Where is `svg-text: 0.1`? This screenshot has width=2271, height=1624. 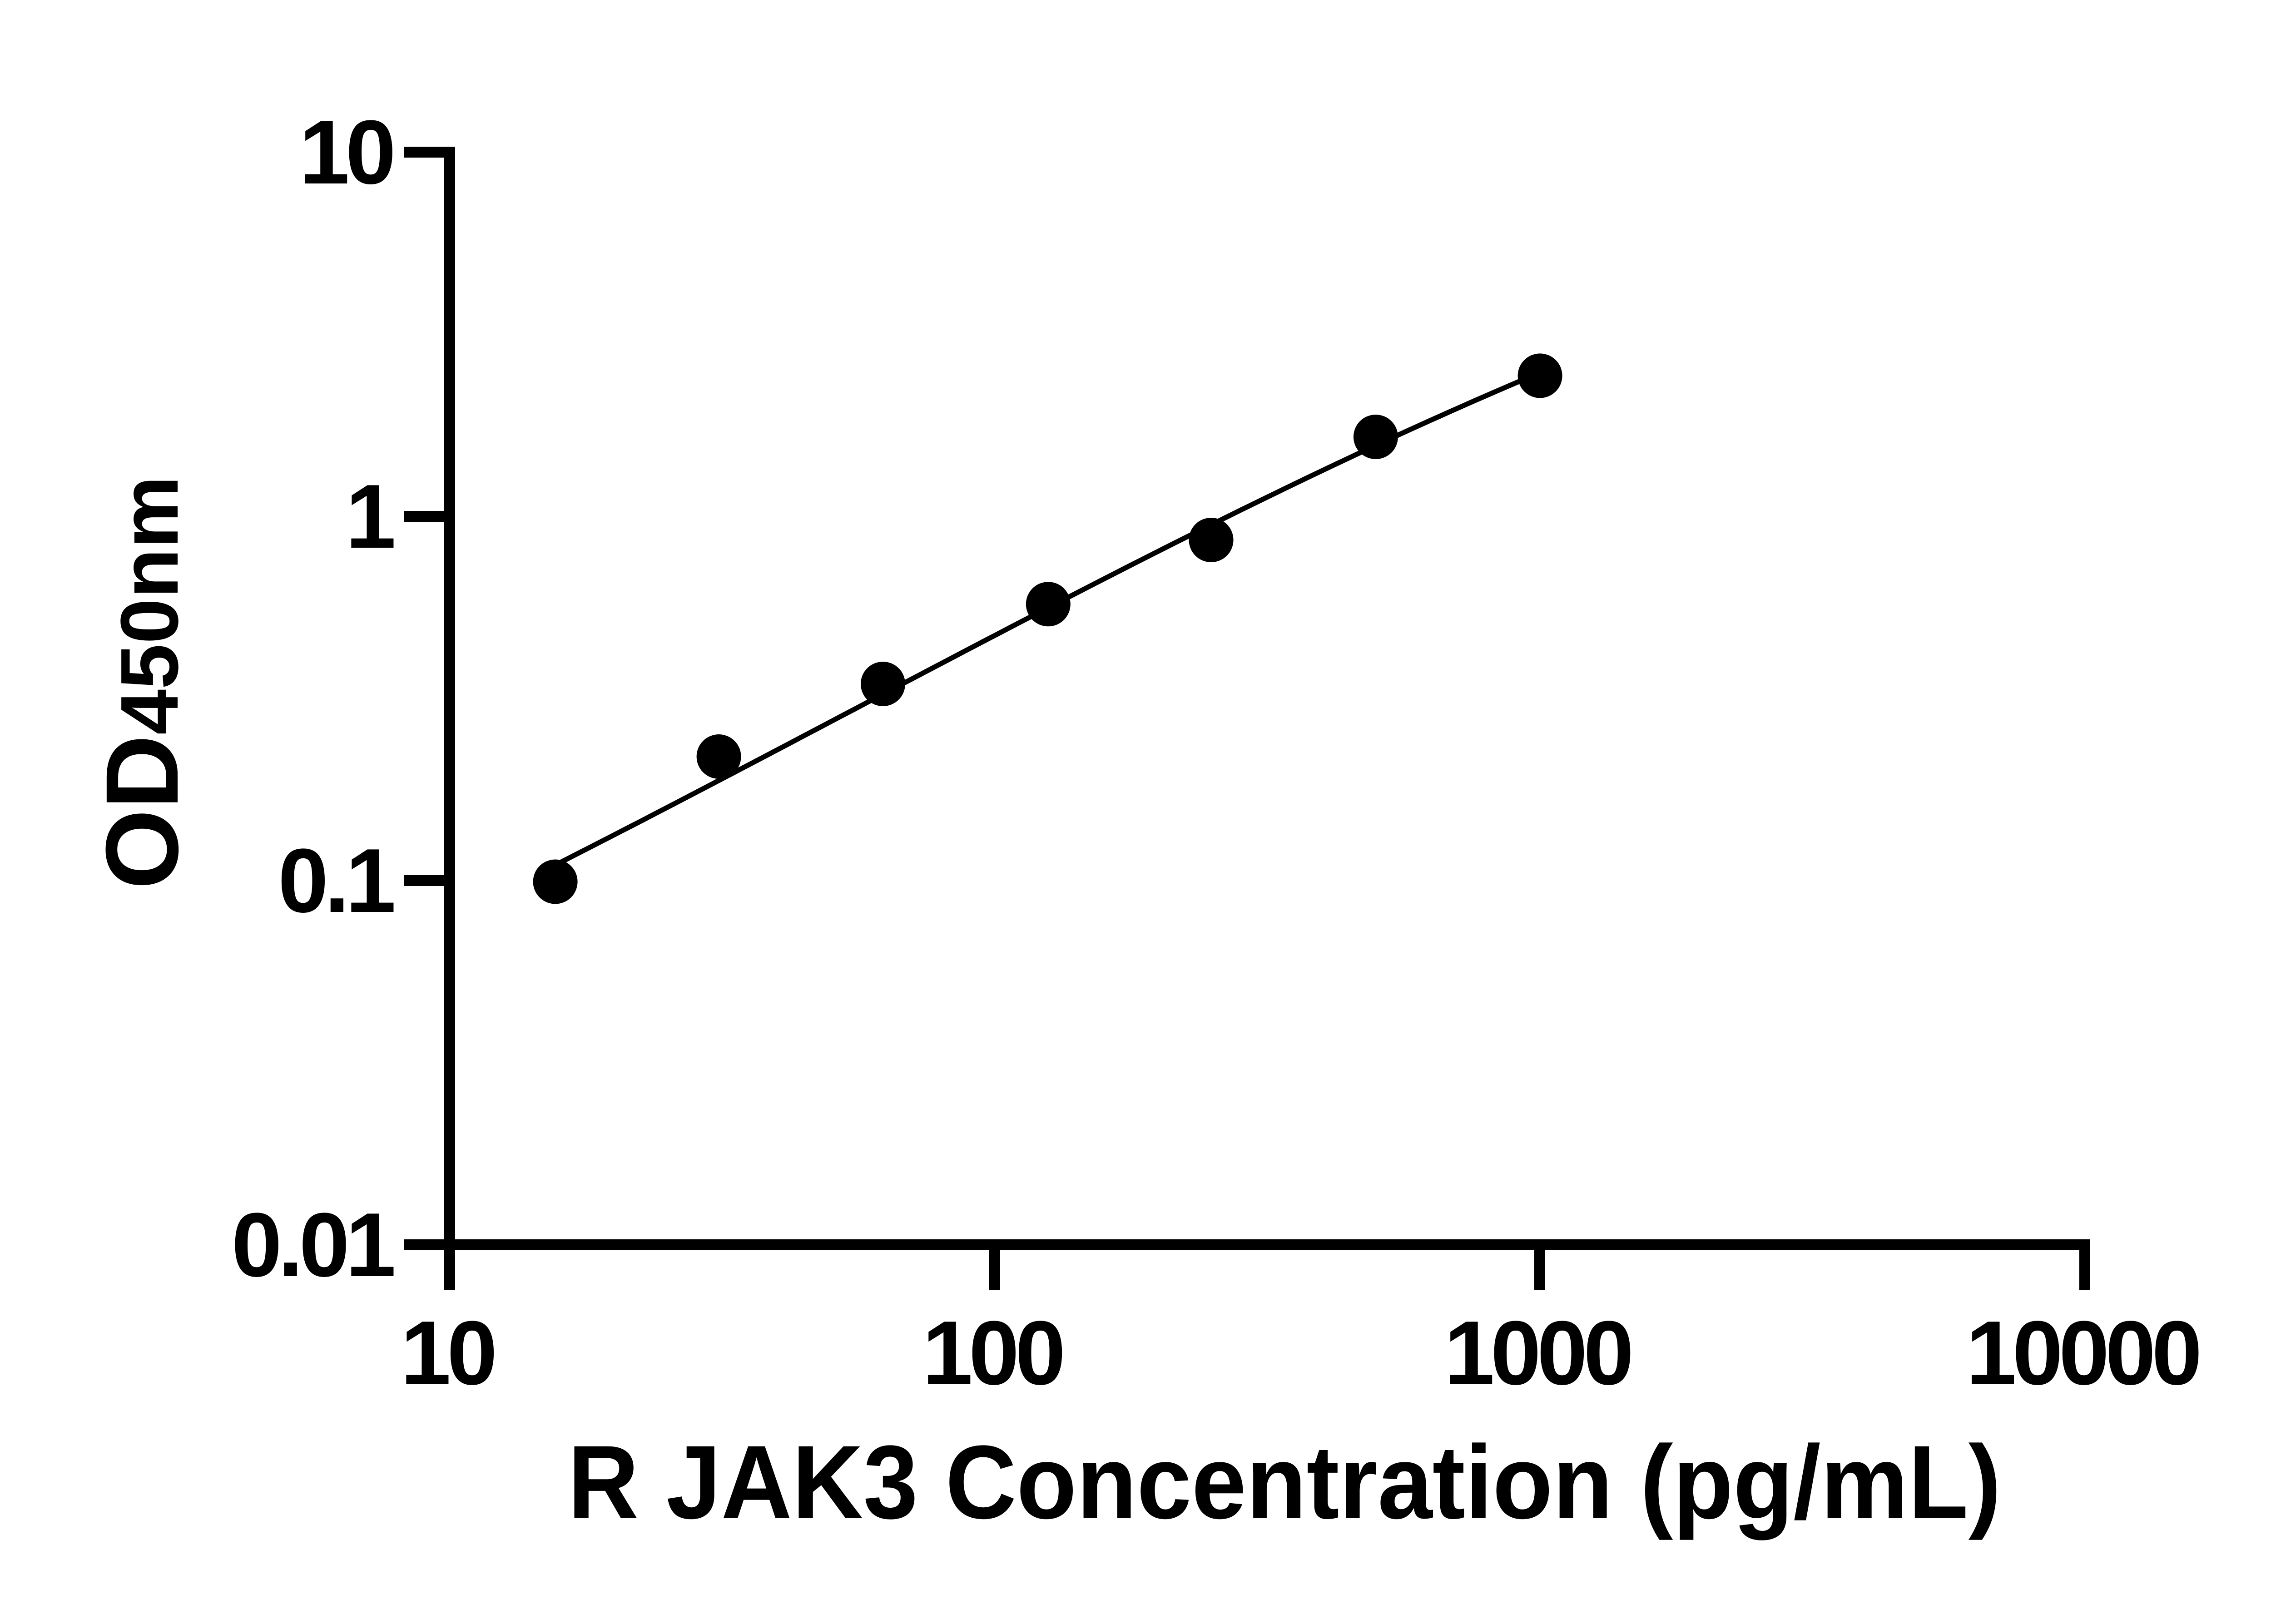 svg-text: 0.1 is located at coordinates (336, 880).